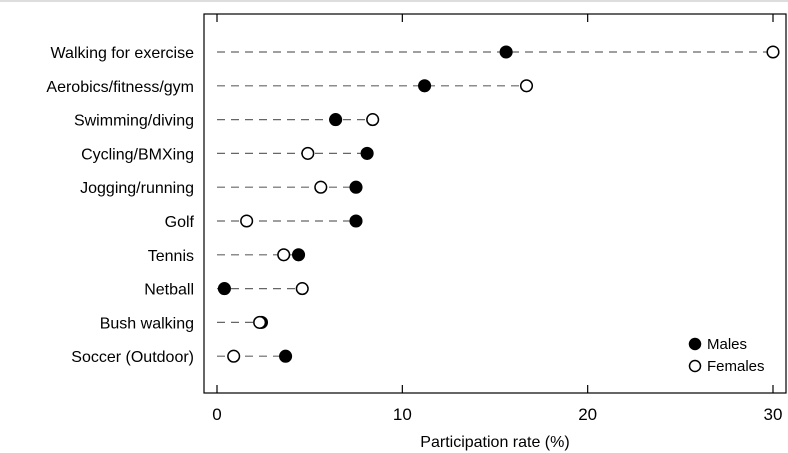  Describe the element at coordinates (137, 188) in the screenshot. I see `category-label: Jogging/running` at that location.